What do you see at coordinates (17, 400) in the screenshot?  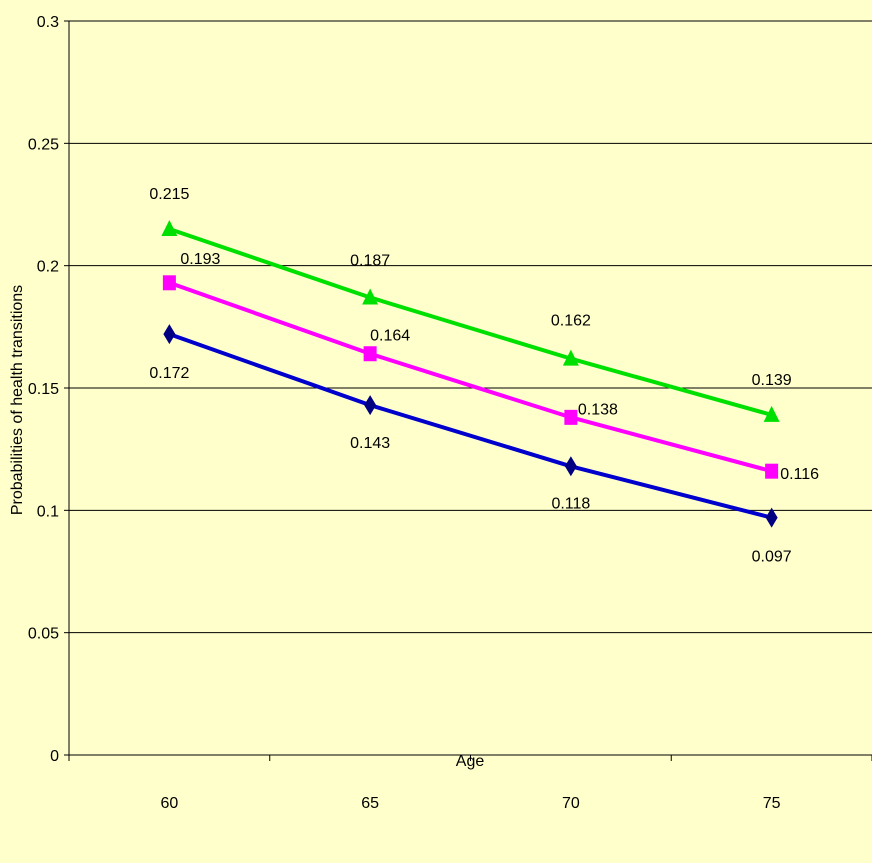 I see `y-axis-title: Probabilities of health transitions` at bounding box center [17, 400].